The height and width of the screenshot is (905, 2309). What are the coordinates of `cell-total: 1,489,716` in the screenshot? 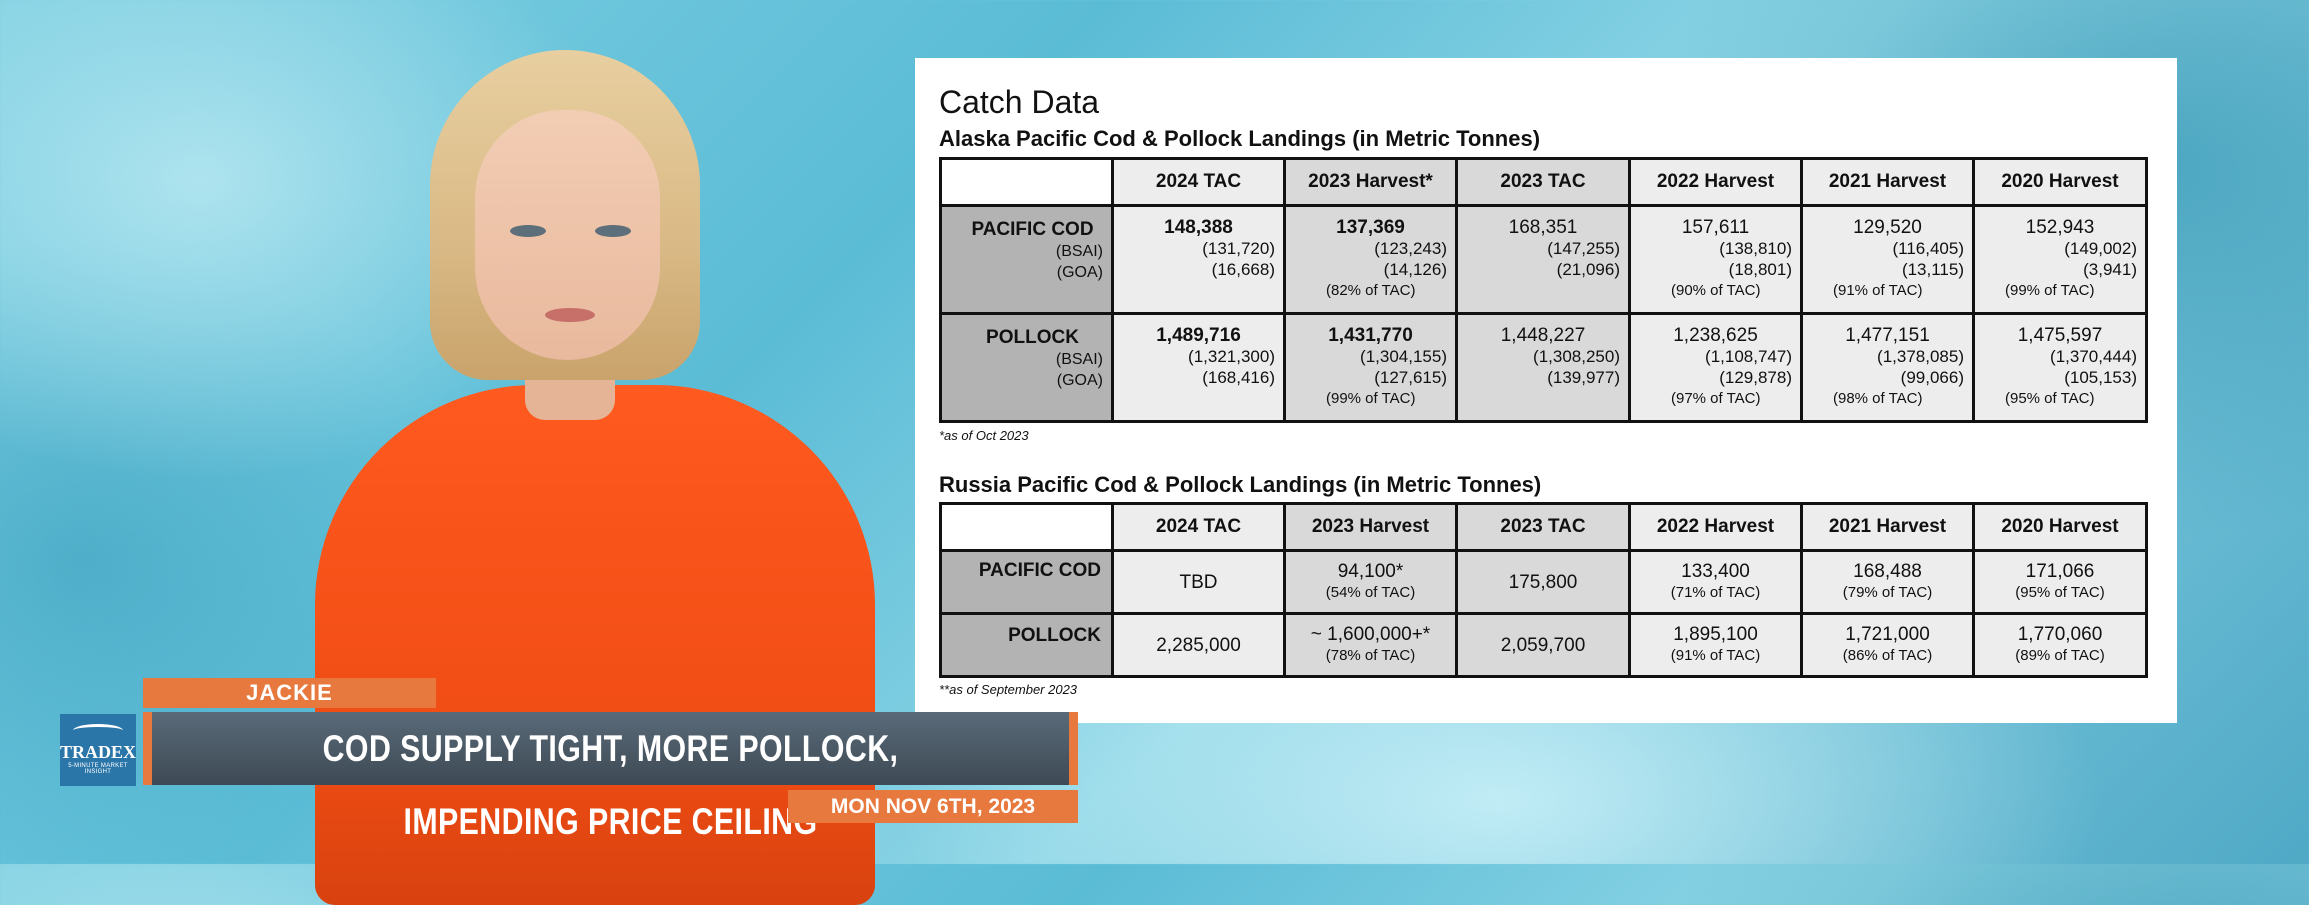 It's located at (1198, 335).